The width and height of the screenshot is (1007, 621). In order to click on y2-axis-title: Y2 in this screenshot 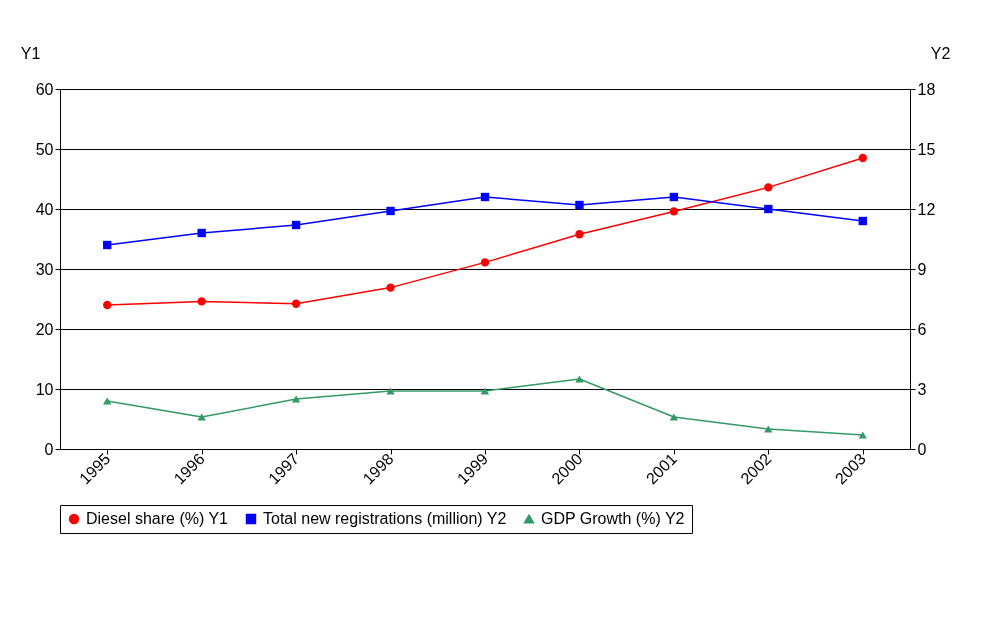, I will do `click(940, 53)`.